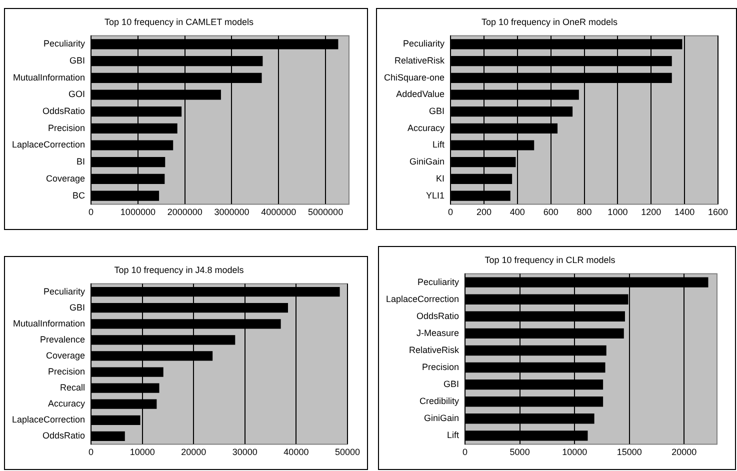 The width and height of the screenshot is (737, 471). Describe the element at coordinates (718, 212) in the screenshot. I see `x-tick-label: 1600` at that location.